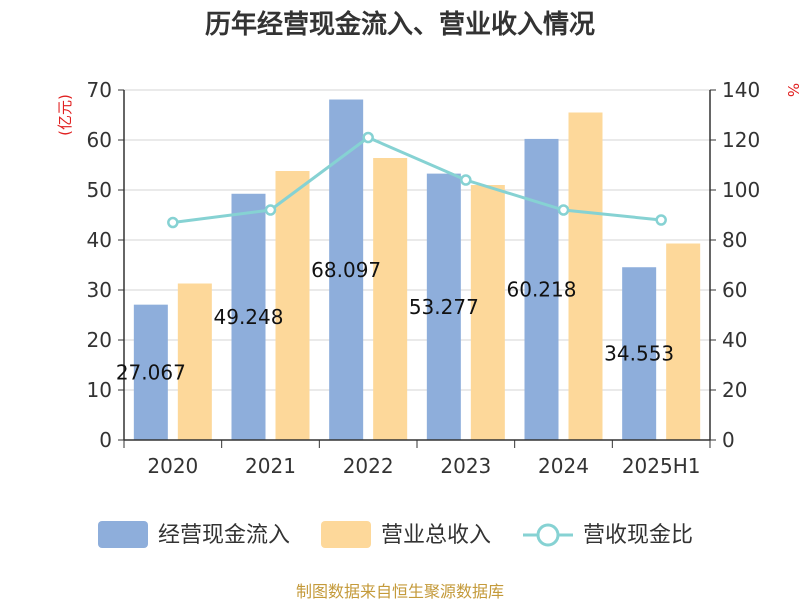 The width and height of the screenshot is (800, 600). I want to click on y-right-unit: %, so click(792, 90).